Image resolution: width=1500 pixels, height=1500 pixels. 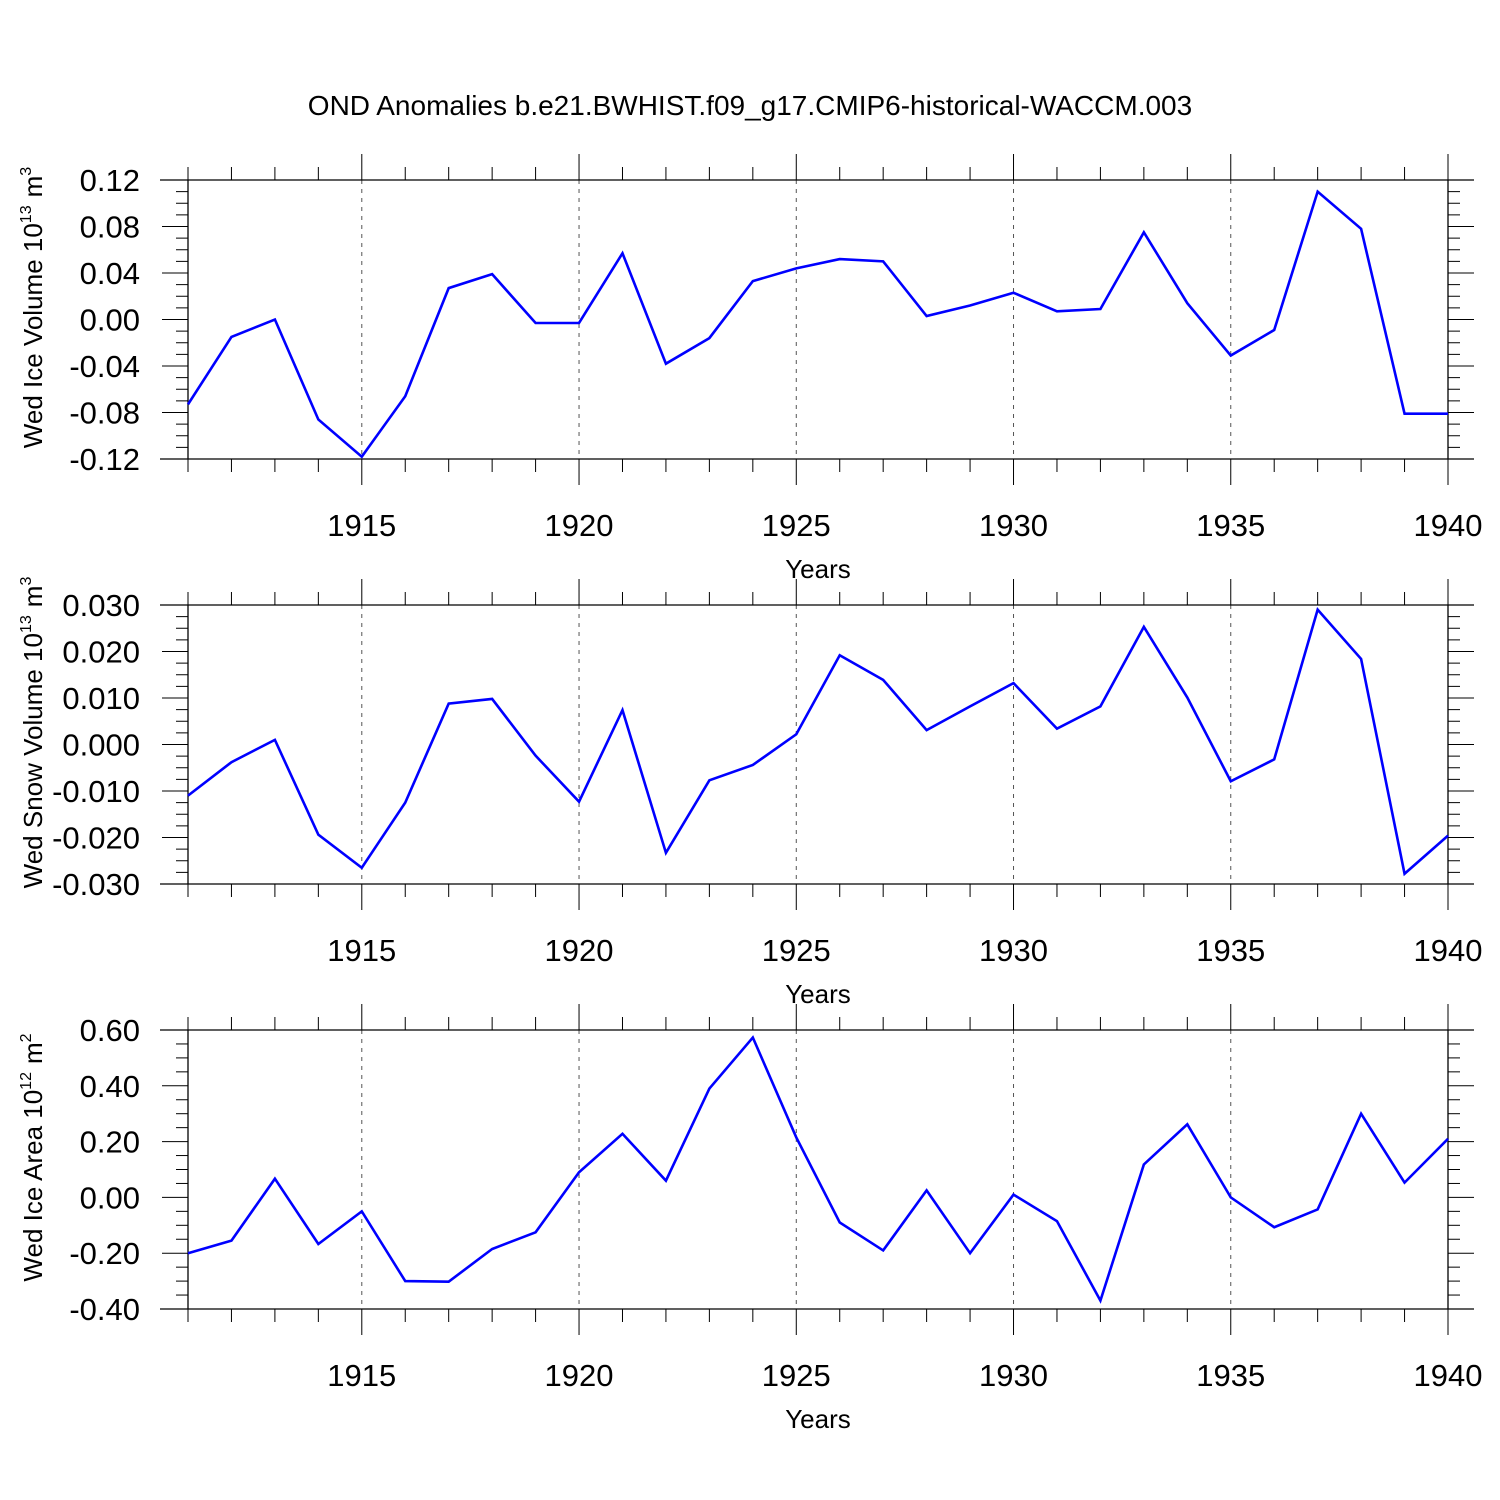 What do you see at coordinates (110, 273) in the screenshot?
I see `y-tick-label: 0.04` at bounding box center [110, 273].